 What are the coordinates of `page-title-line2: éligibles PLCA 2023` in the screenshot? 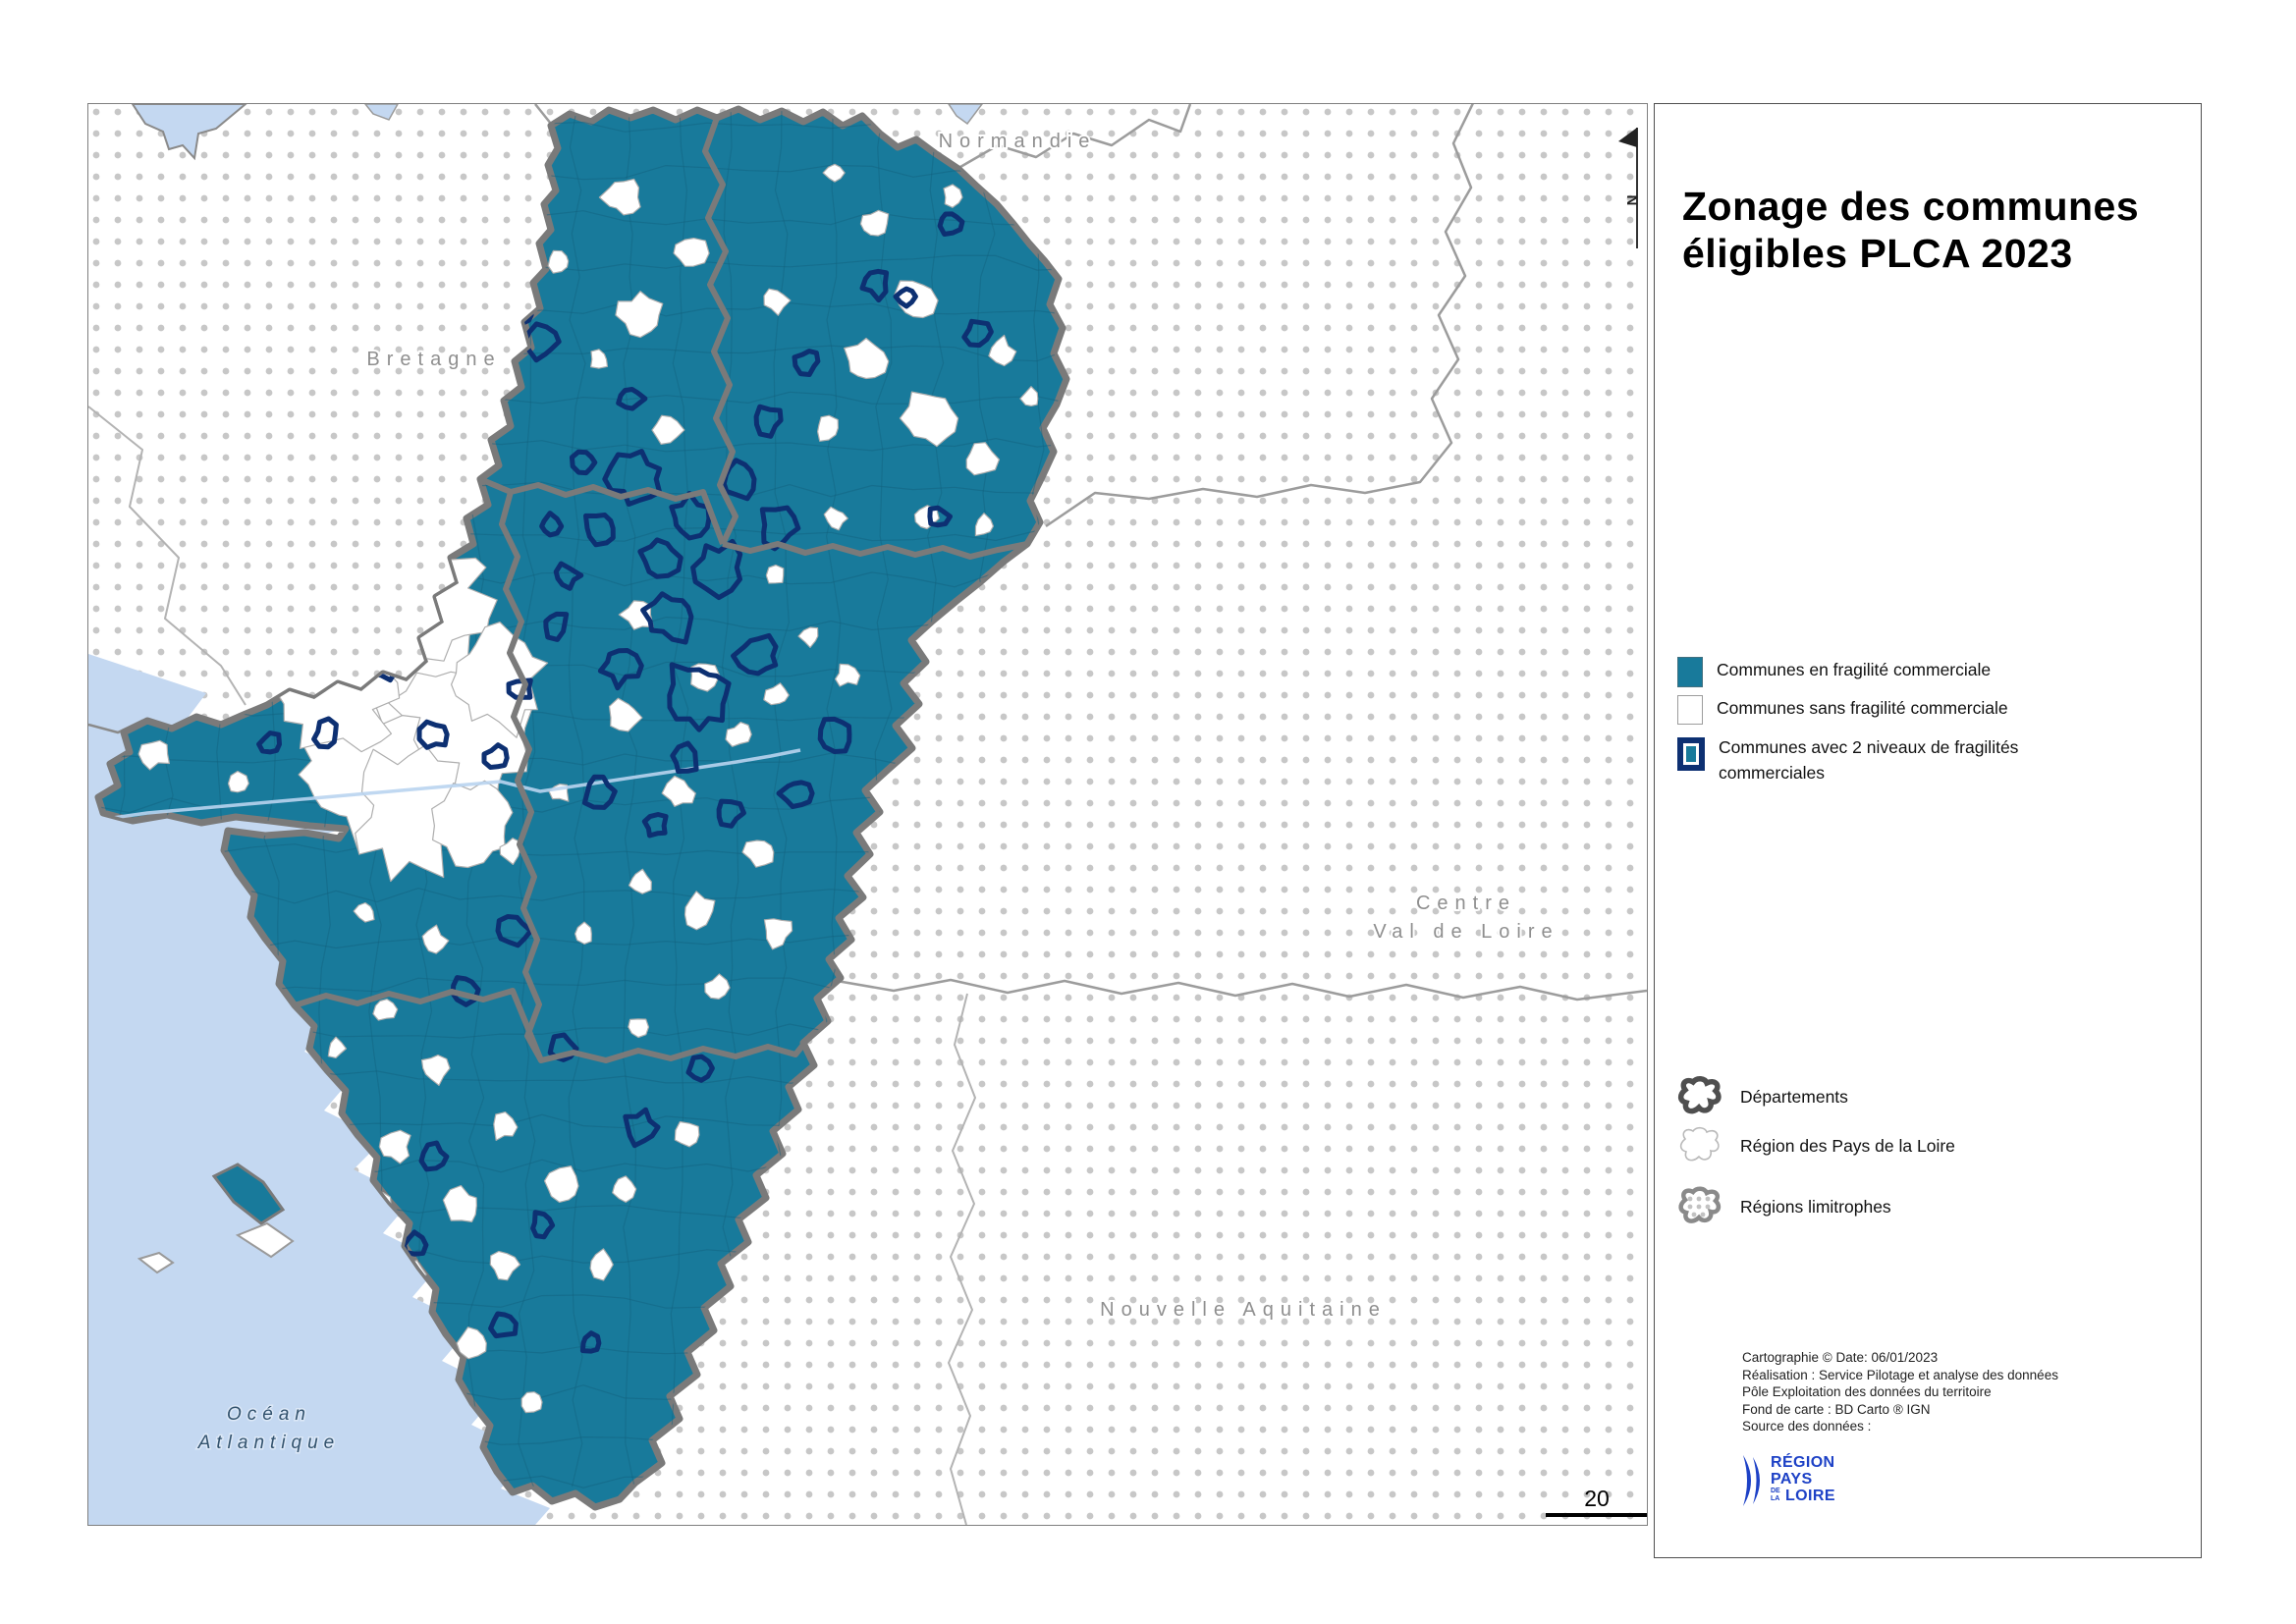 It's located at (1877, 253).